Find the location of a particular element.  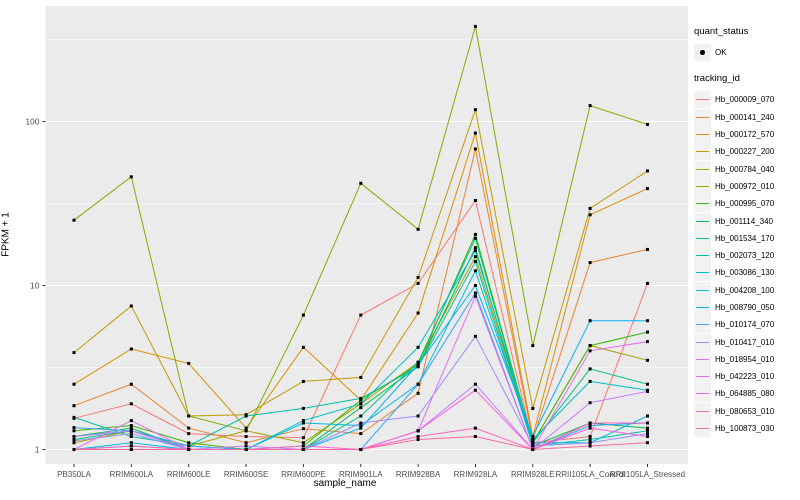

x-tick-label: RRIM600SE is located at coordinates (246, 474).